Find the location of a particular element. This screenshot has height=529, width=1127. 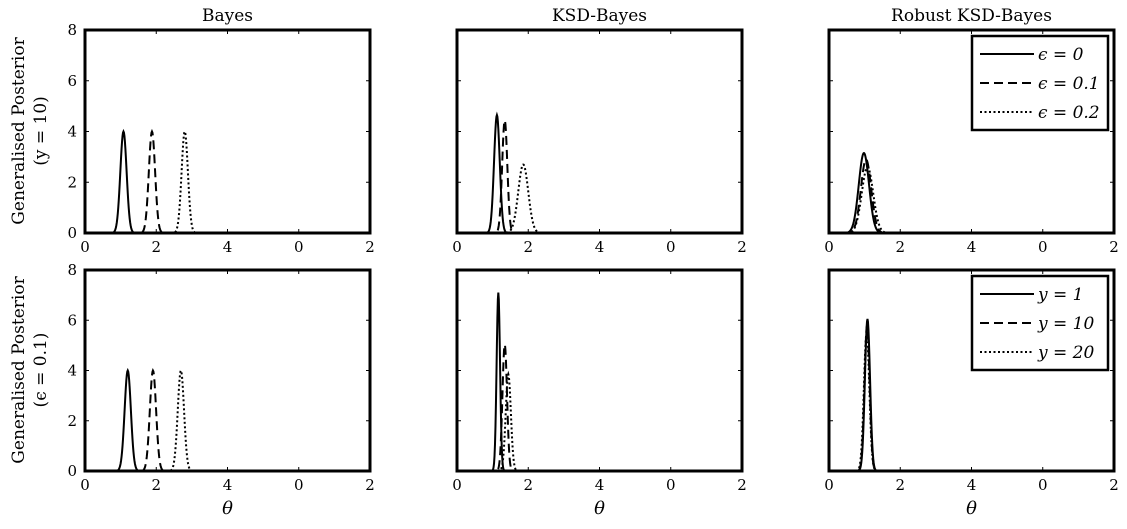

legend-entry: ϵ = 0.2 is located at coordinates (1069, 113).